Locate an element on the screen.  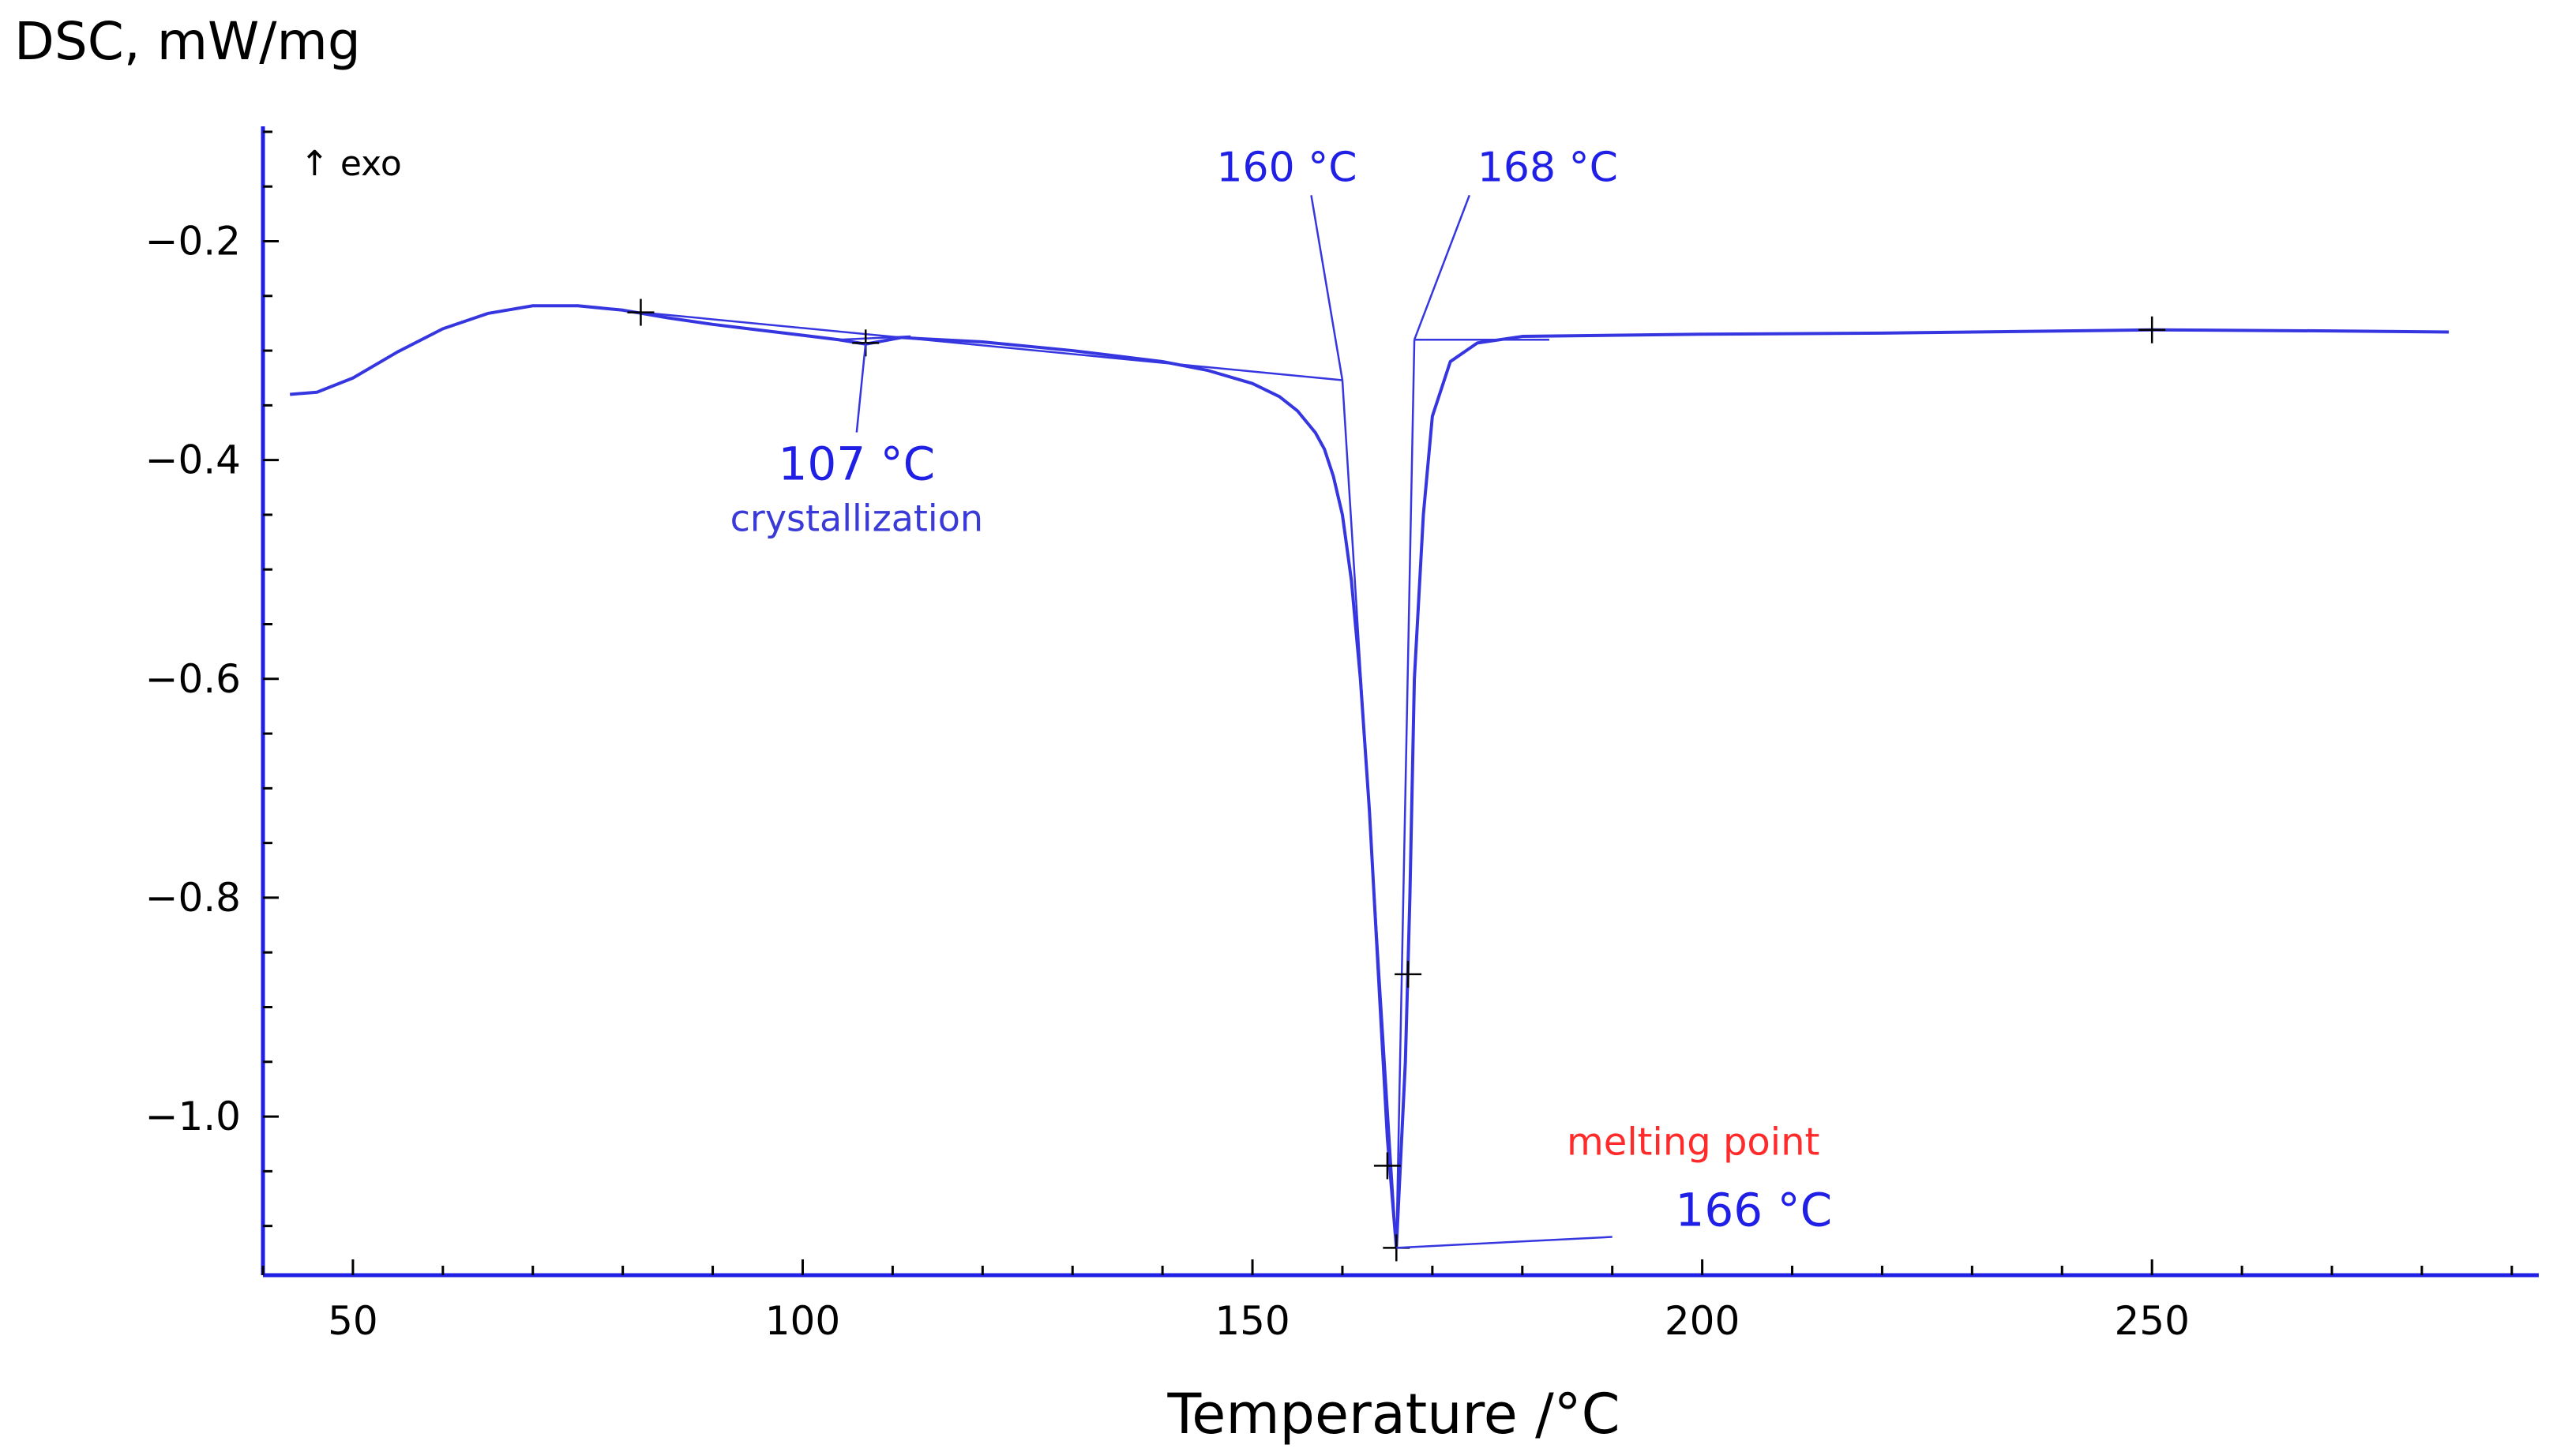
annotation-label: melting point is located at coordinates (1693, 1142).